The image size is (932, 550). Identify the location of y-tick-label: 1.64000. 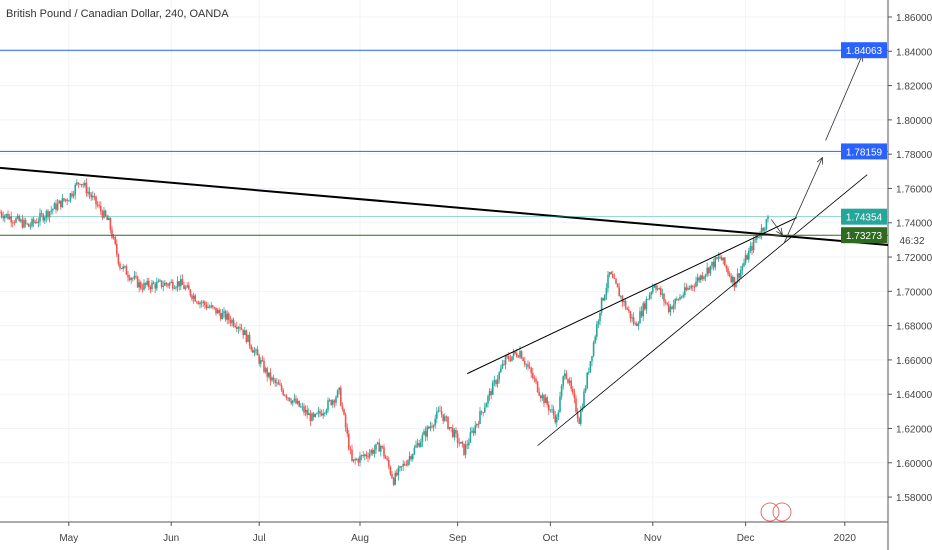
(914, 395).